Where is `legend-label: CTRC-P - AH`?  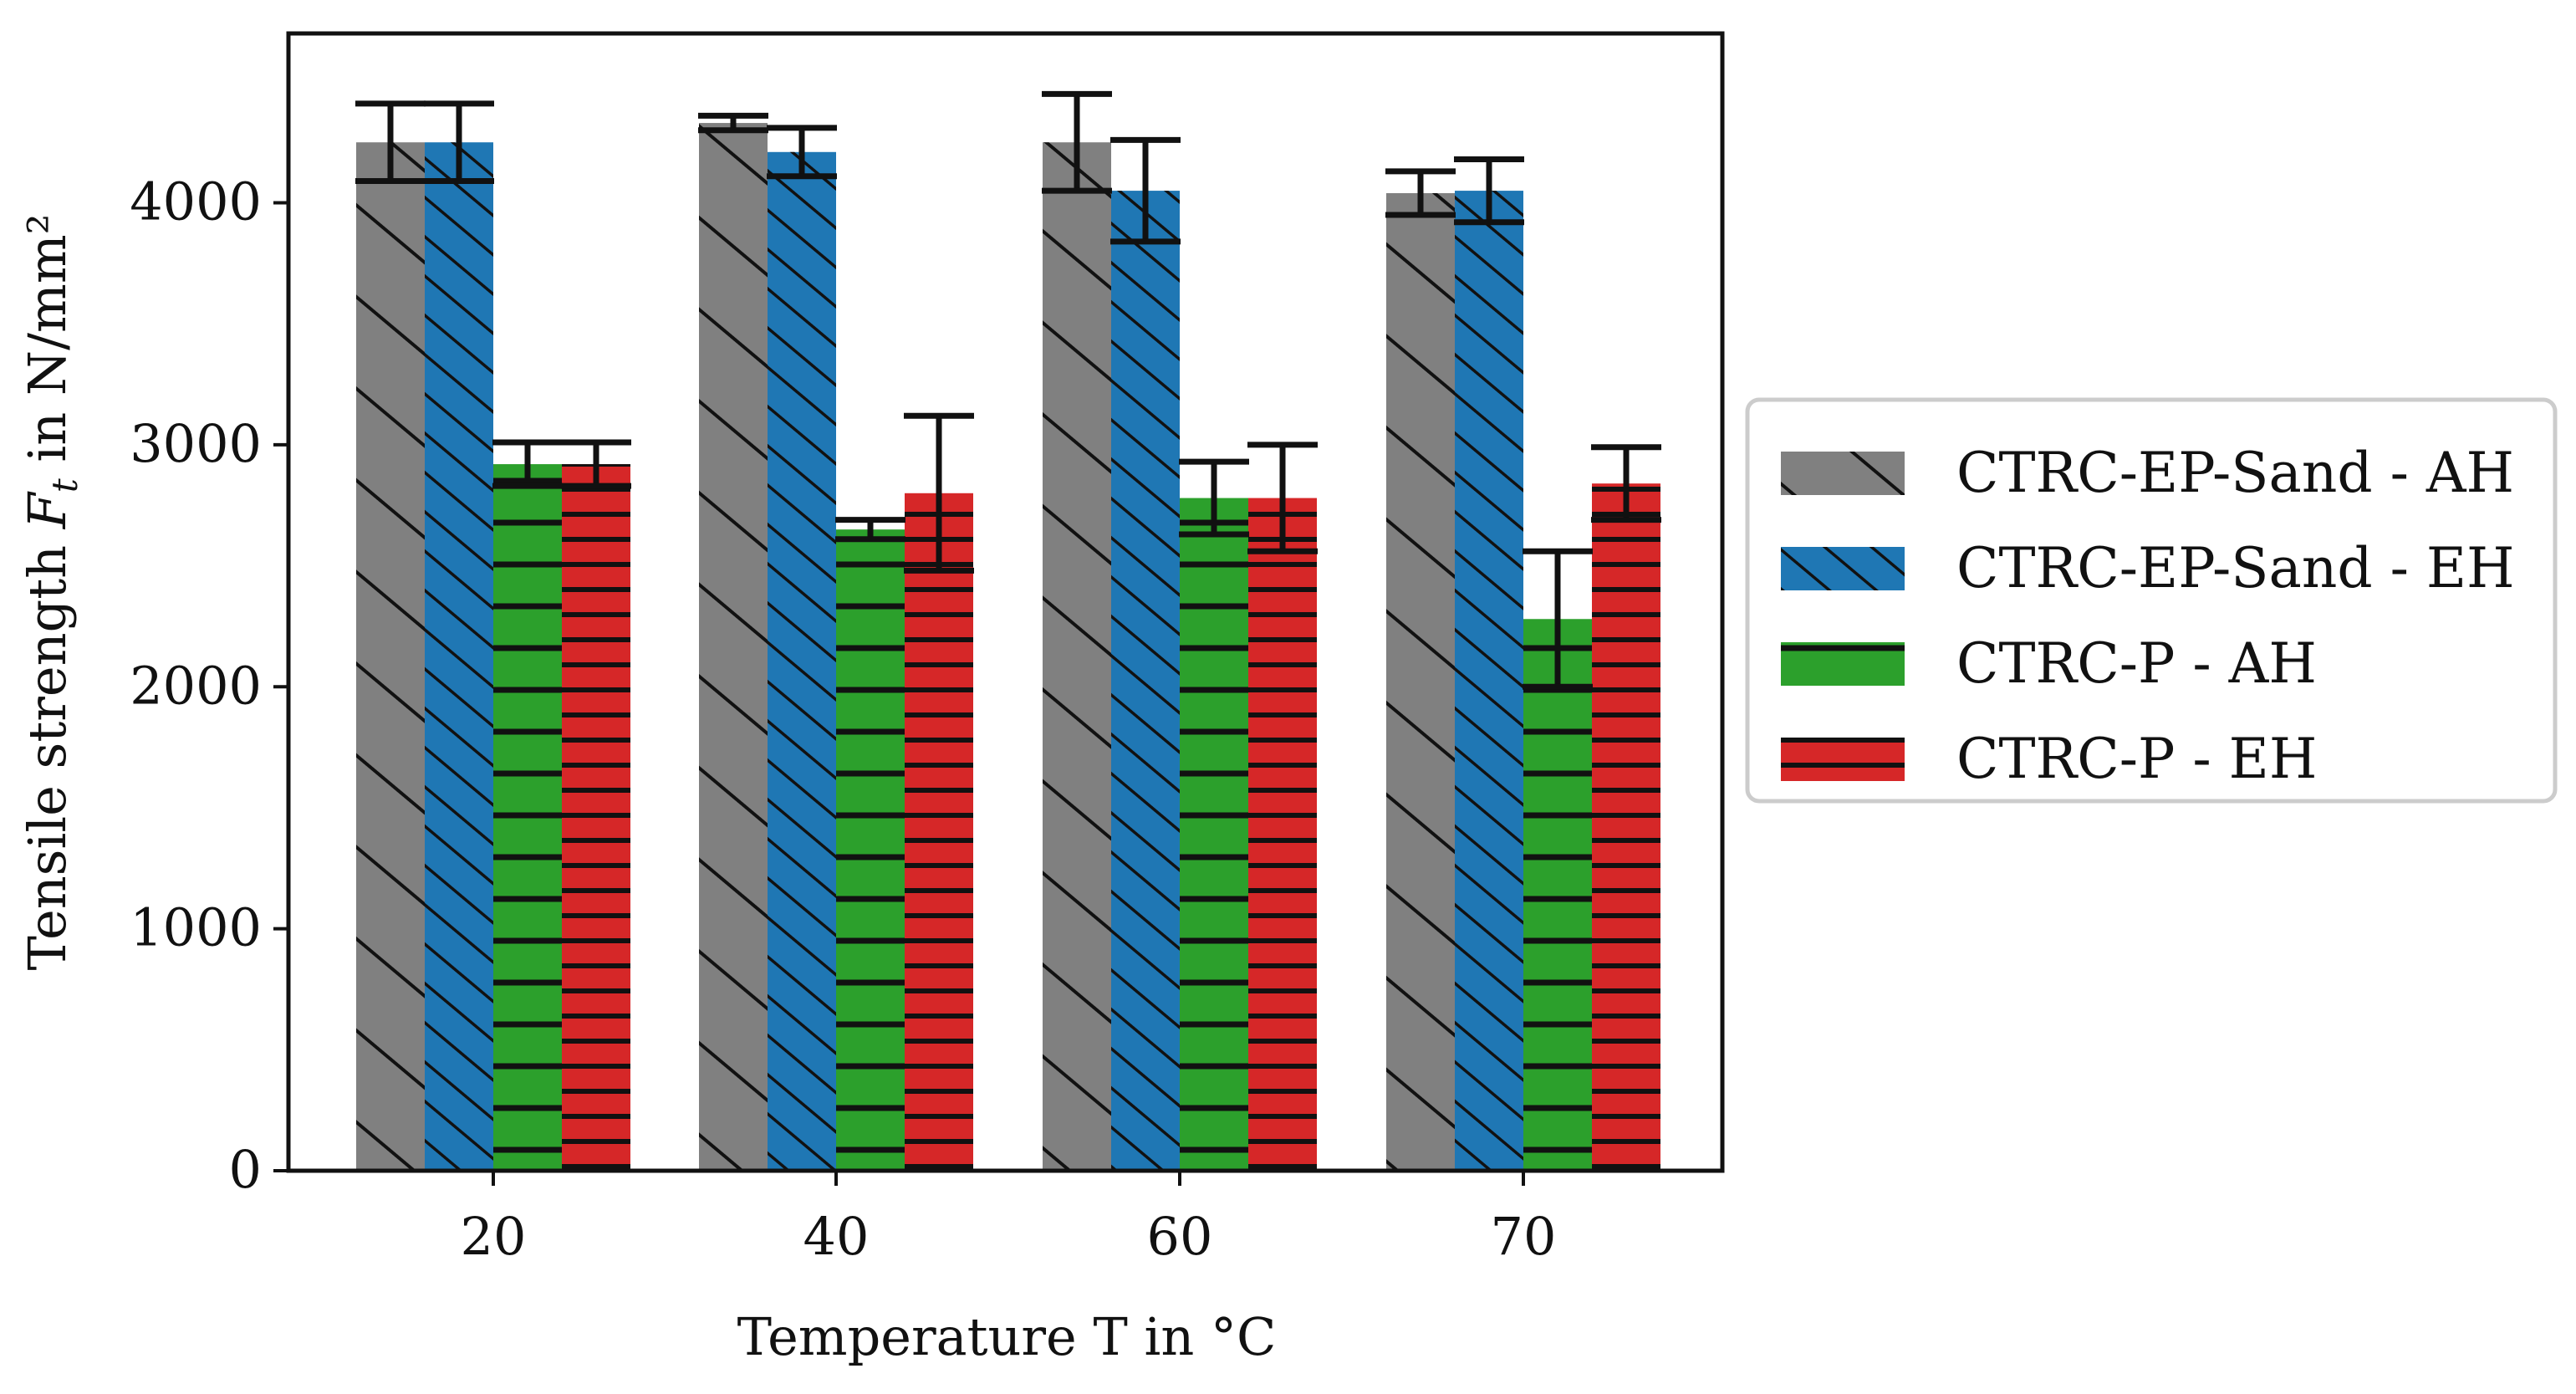 legend-label: CTRC-P - AH is located at coordinates (2137, 663).